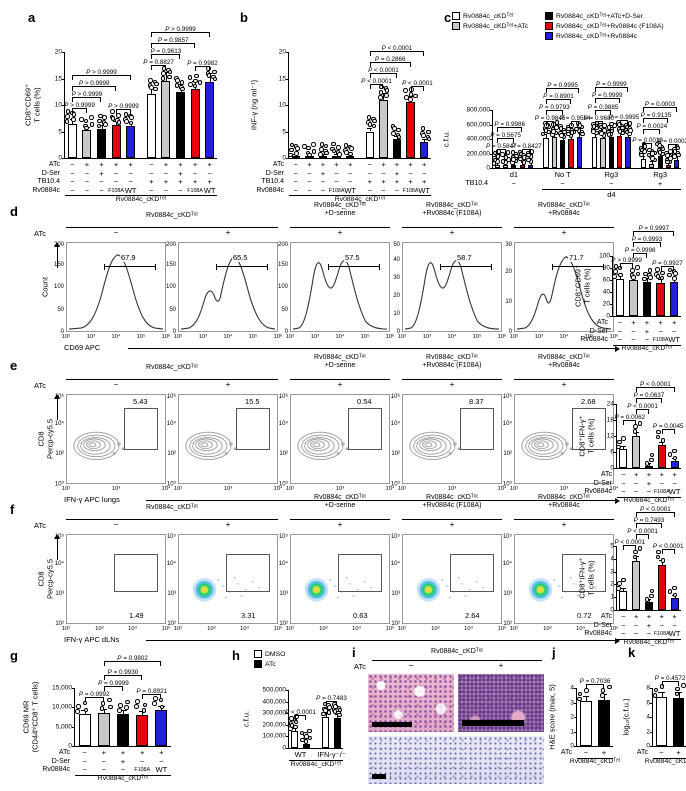 This screenshot has width=686, height=791. What do you see at coordinates (228, 337) in the screenshot?
I see `x-tick-label: 10⁴` at bounding box center [228, 337].